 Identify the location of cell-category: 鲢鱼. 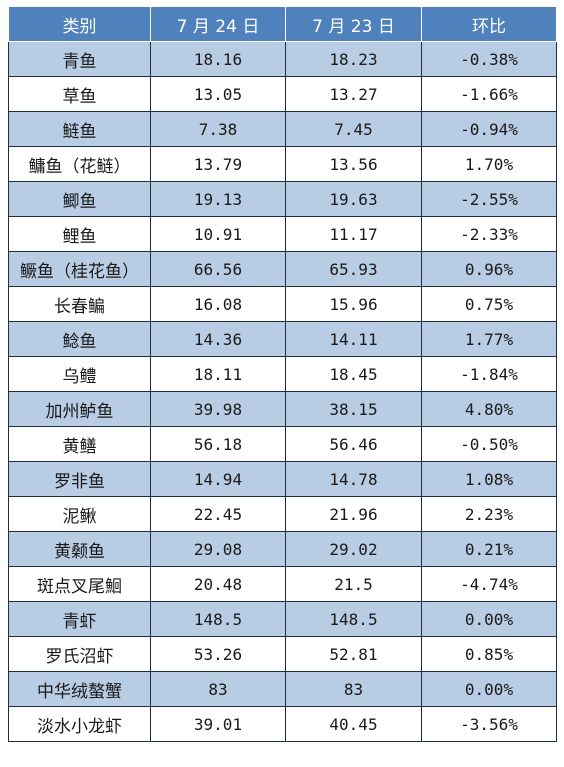
(79, 129).